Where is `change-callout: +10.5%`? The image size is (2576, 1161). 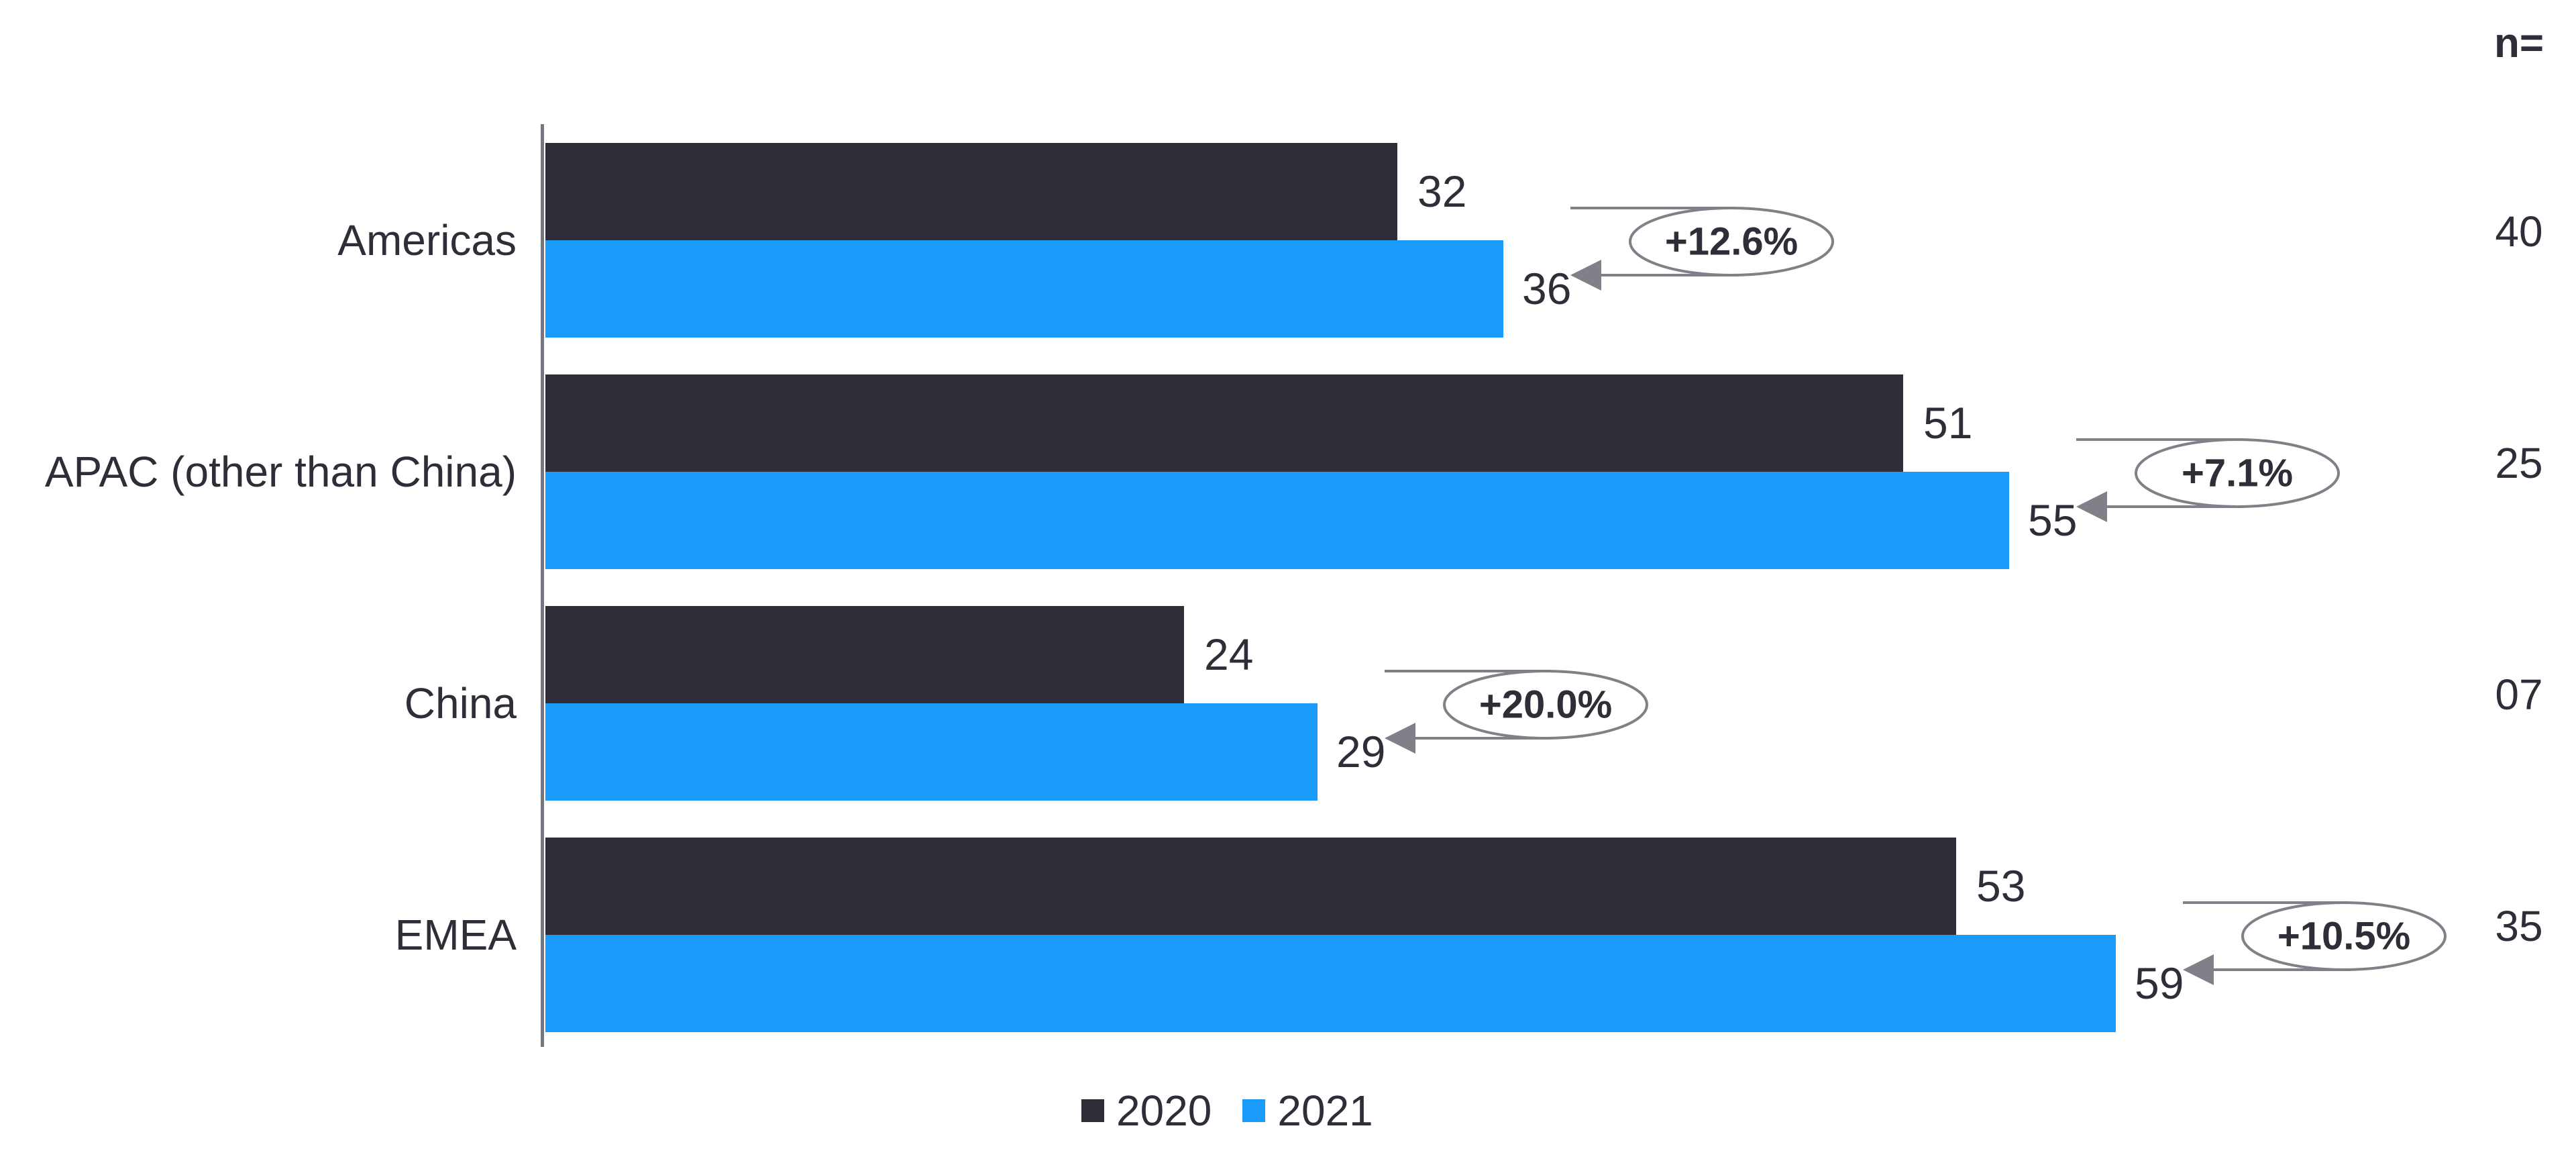 change-callout: +10.5% is located at coordinates (2315, 943).